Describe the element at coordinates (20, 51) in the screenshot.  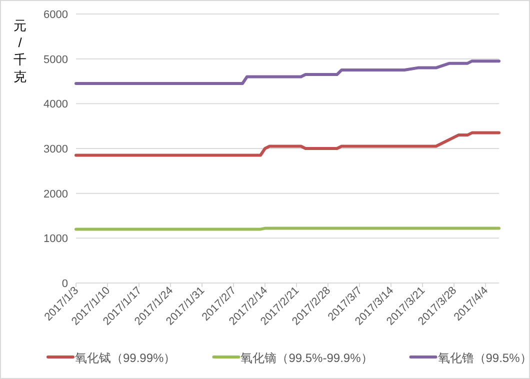
I see `y-axis-title: 元/千克` at that location.